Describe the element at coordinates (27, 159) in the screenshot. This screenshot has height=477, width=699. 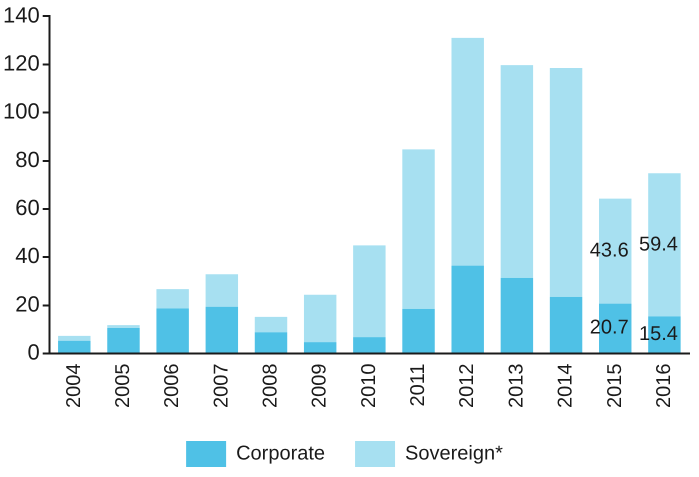
I see `y-tick-label: 80` at that location.